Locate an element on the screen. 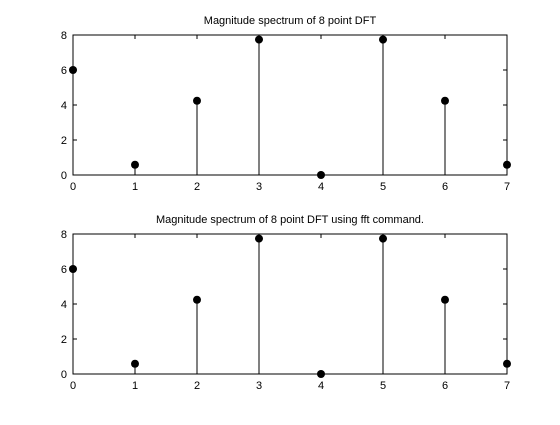  top-xtick-label: 7 is located at coordinates (507, 187).